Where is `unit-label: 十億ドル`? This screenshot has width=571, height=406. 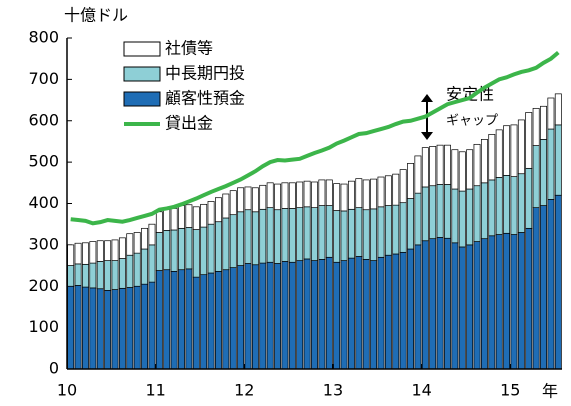
unit-label: 十億ドル is located at coordinates (96, 15).